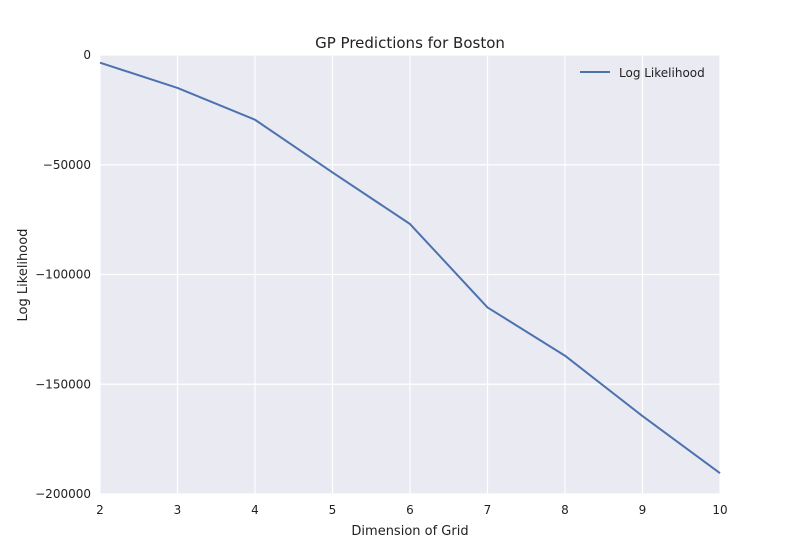 This screenshot has width=800, height=550. What do you see at coordinates (63, 384) in the screenshot?
I see `y-tick-label: −150000` at bounding box center [63, 384].